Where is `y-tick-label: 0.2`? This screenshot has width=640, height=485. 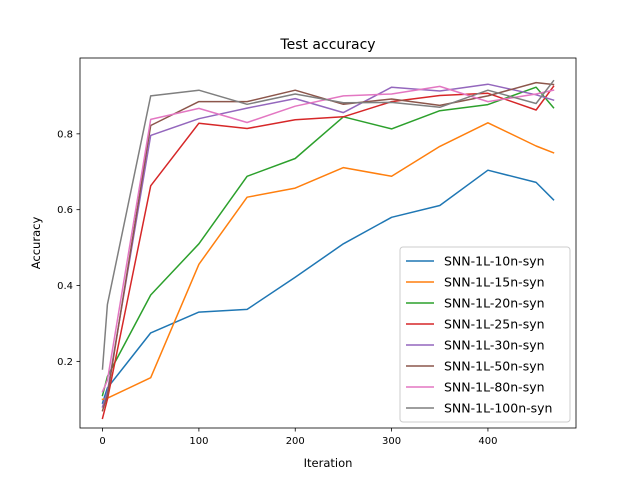
y-tick-label: 0.2 is located at coordinates (65, 362).